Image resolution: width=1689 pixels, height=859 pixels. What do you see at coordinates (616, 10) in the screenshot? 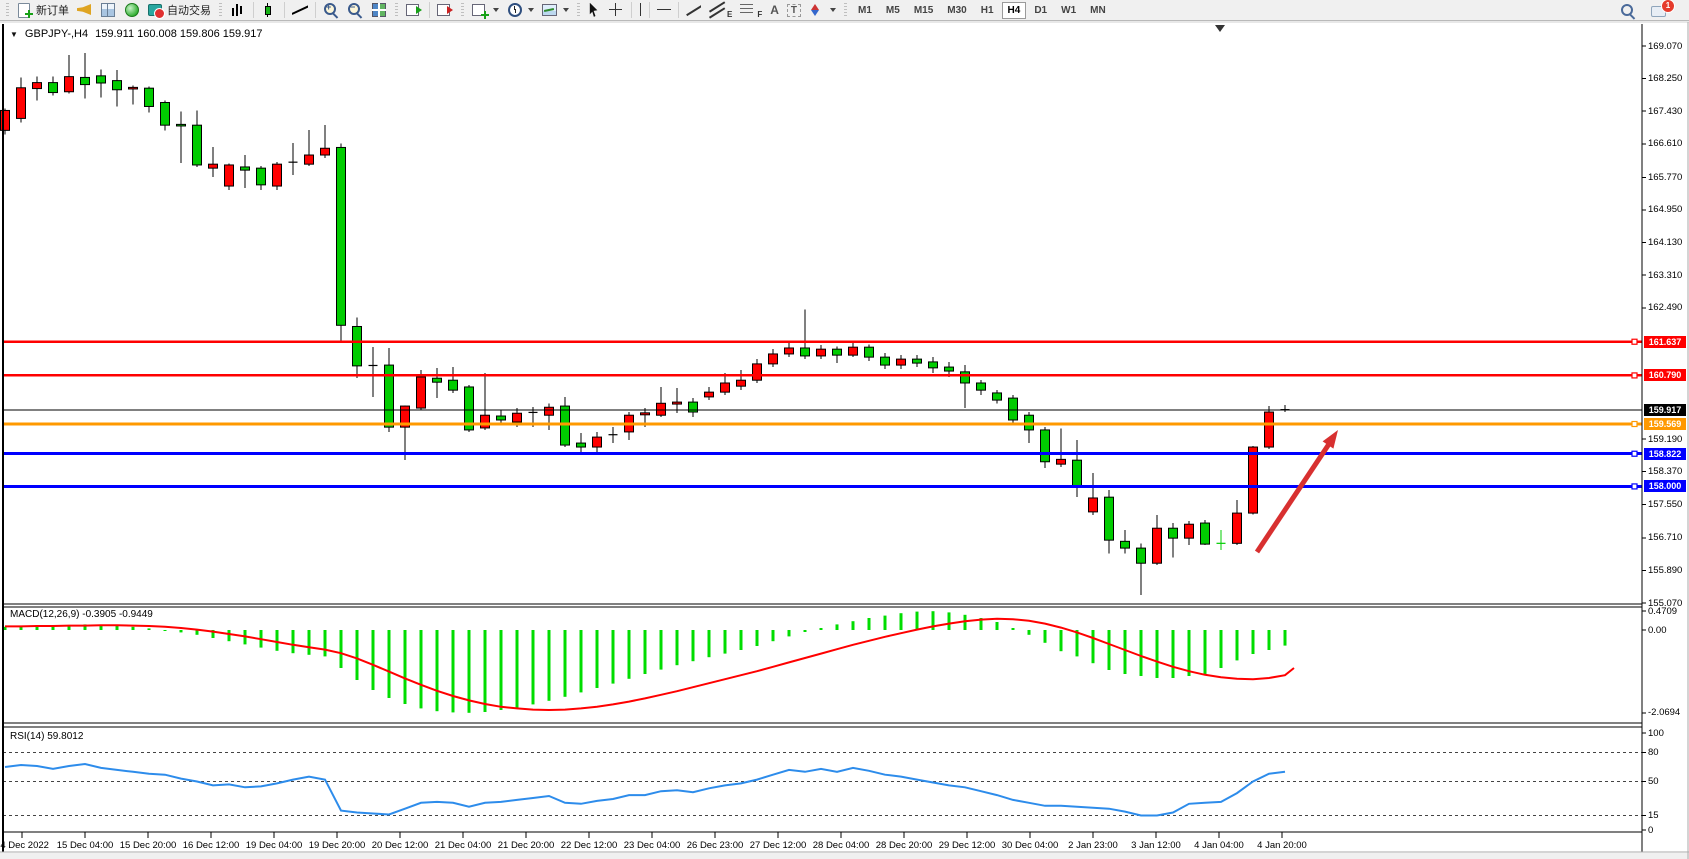
I see `crosshair-tool-button` at bounding box center [616, 10].